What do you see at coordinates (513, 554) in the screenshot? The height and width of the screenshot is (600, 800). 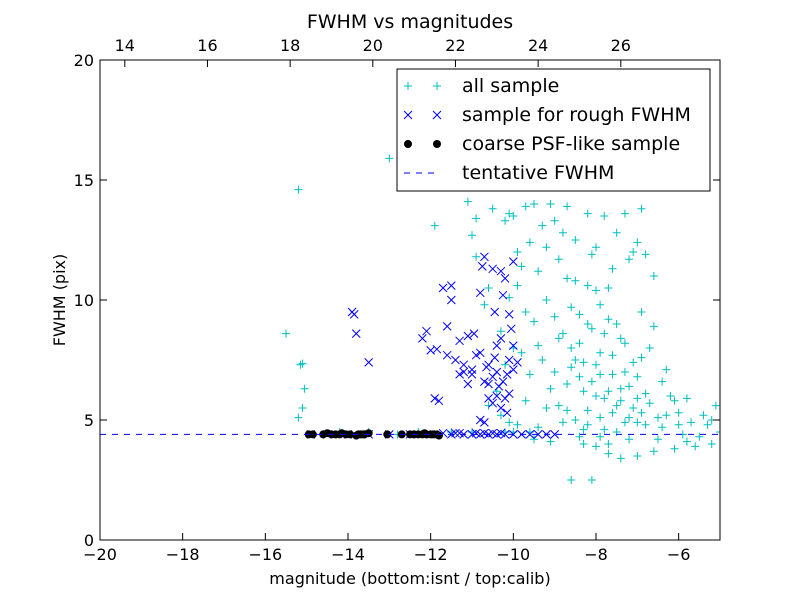 I see `x-tick-label: −10` at bounding box center [513, 554].